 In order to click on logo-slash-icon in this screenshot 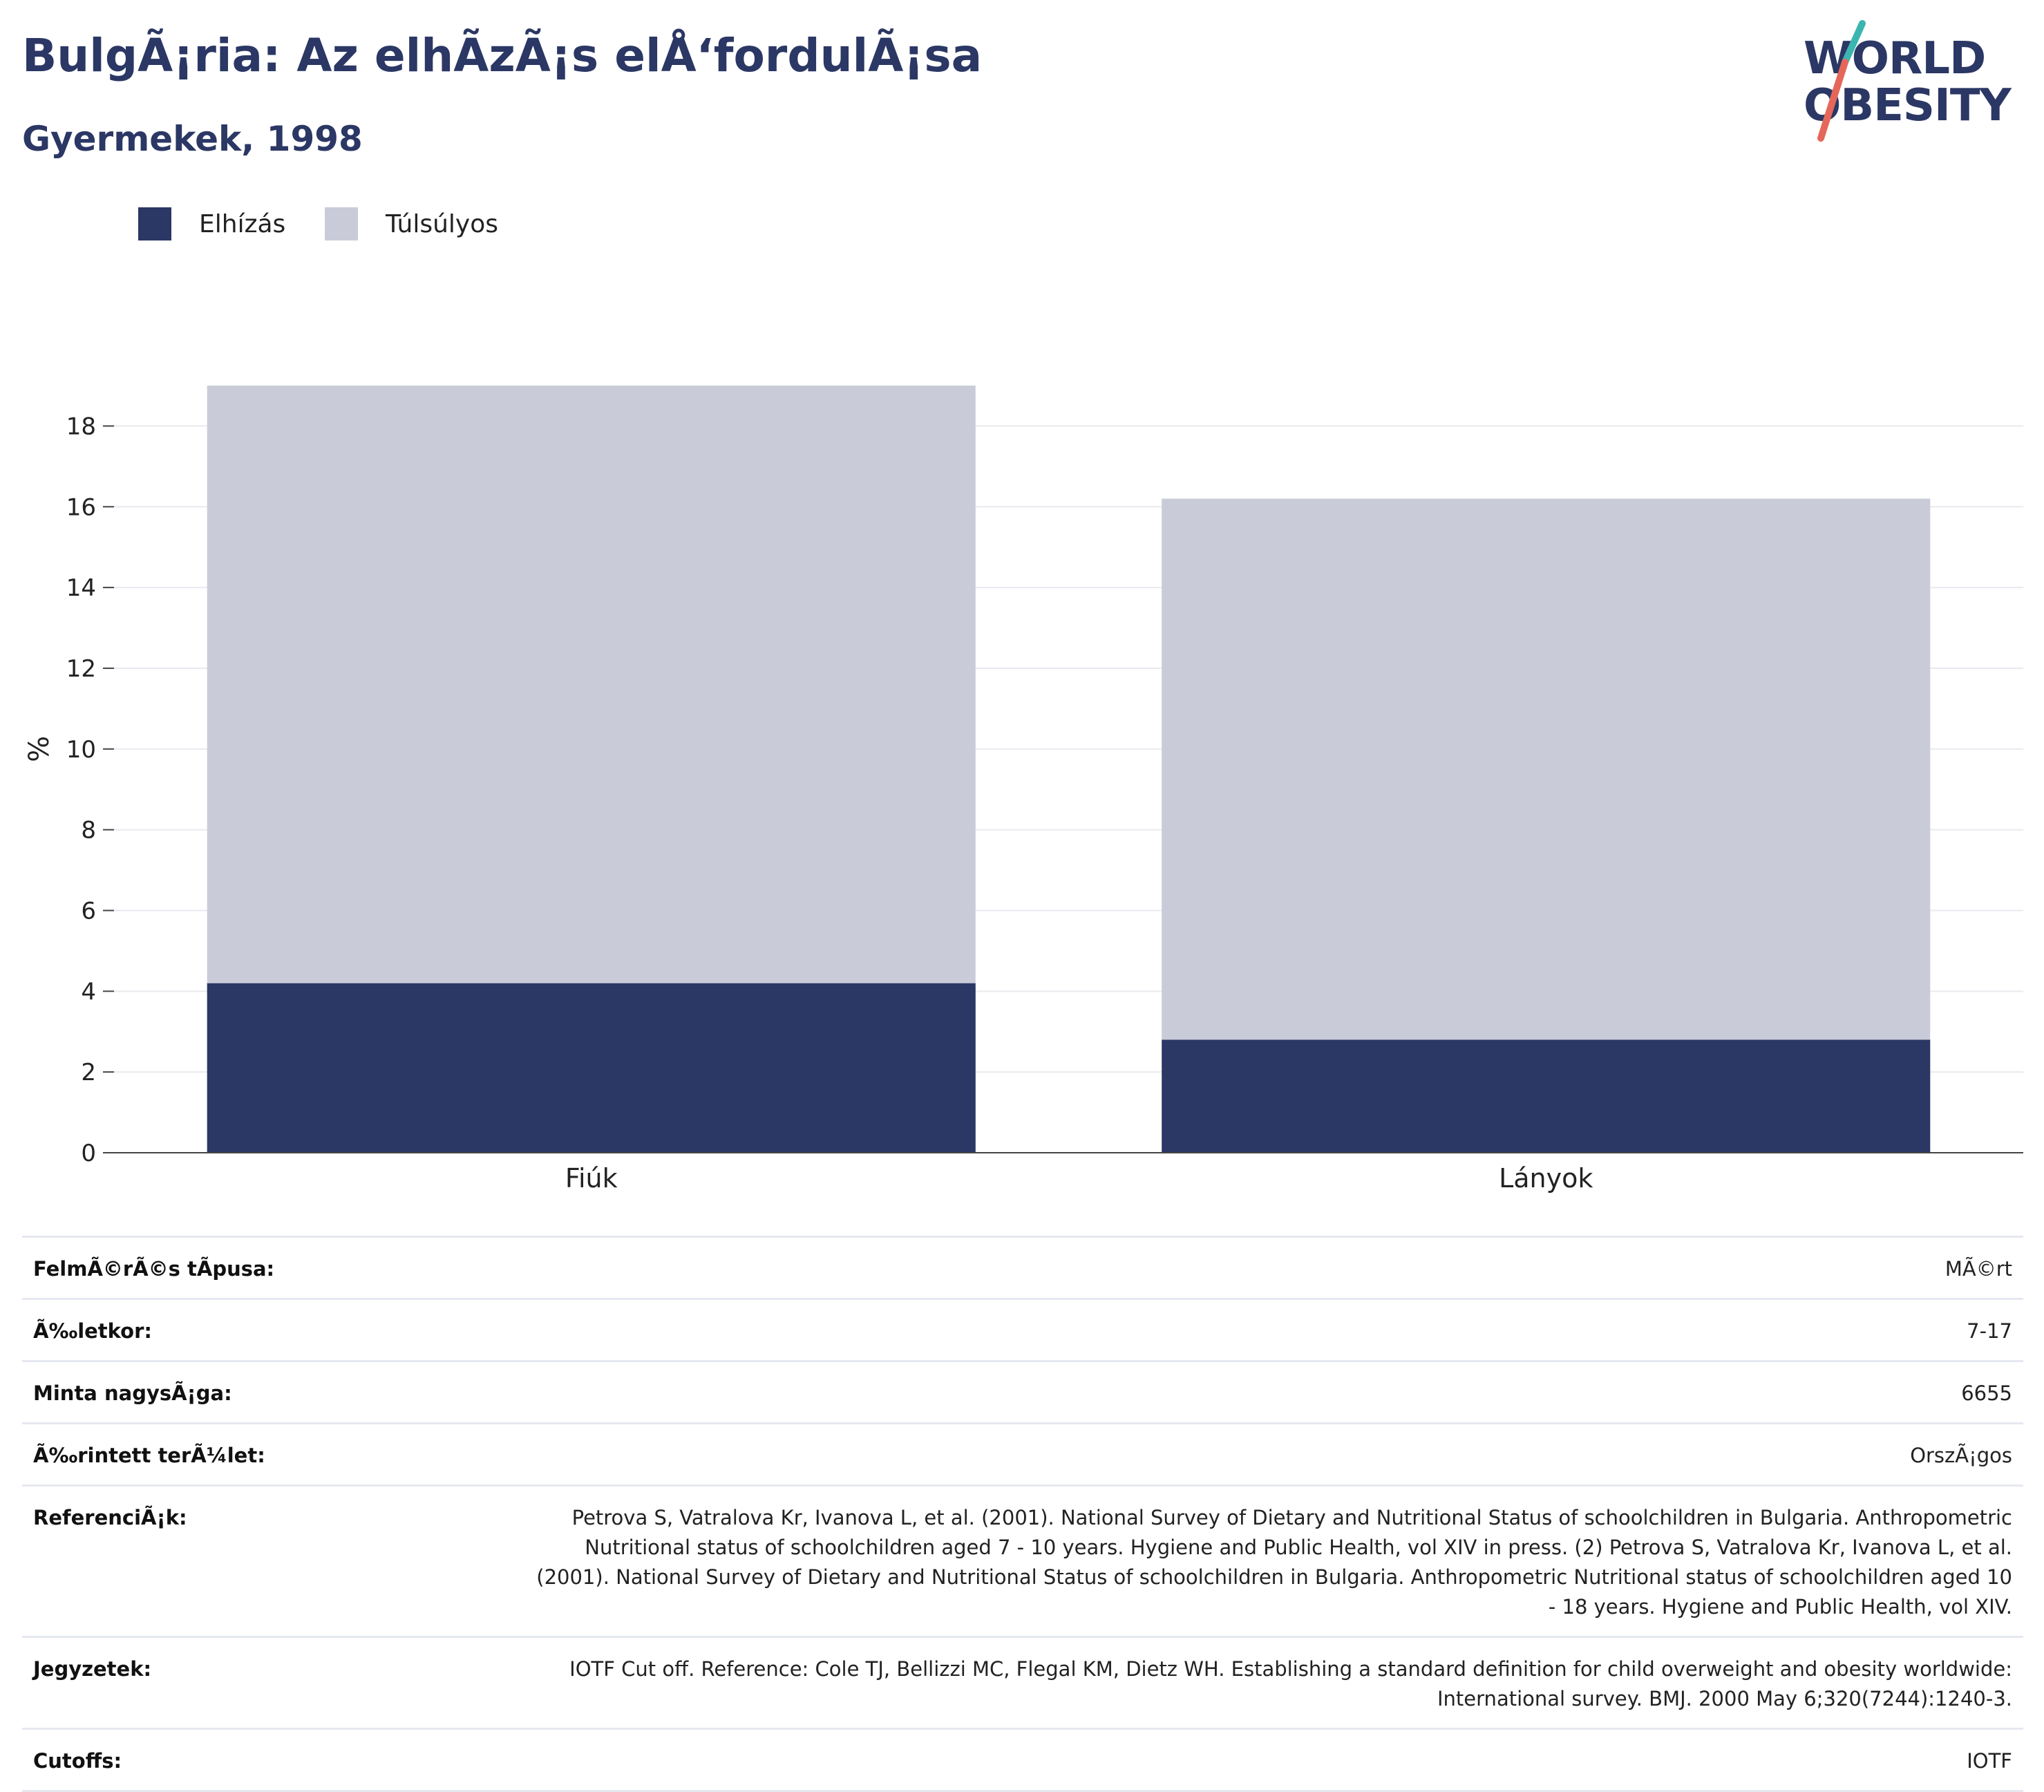, I will do `click(1841, 81)`.